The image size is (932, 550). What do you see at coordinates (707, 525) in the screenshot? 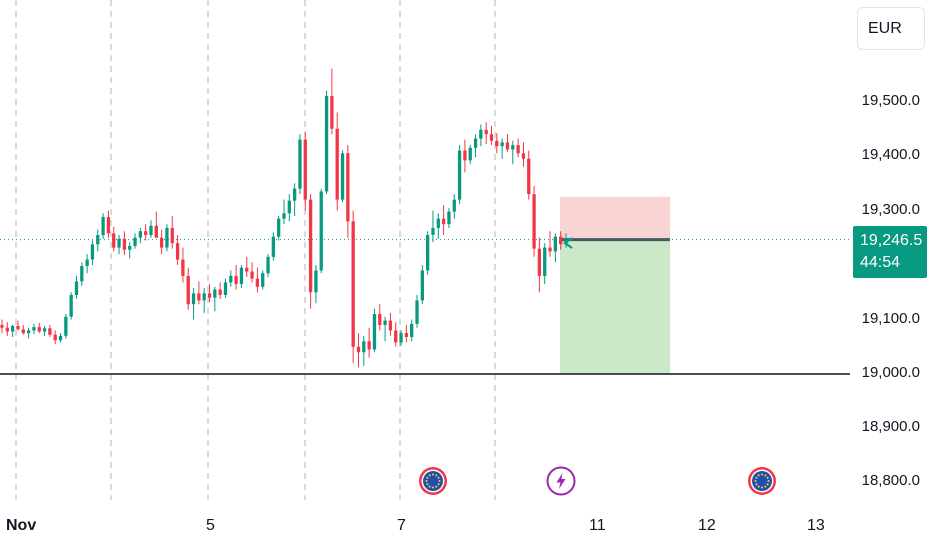
I see `date-tick-12: 12` at bounding box center [707, 525].